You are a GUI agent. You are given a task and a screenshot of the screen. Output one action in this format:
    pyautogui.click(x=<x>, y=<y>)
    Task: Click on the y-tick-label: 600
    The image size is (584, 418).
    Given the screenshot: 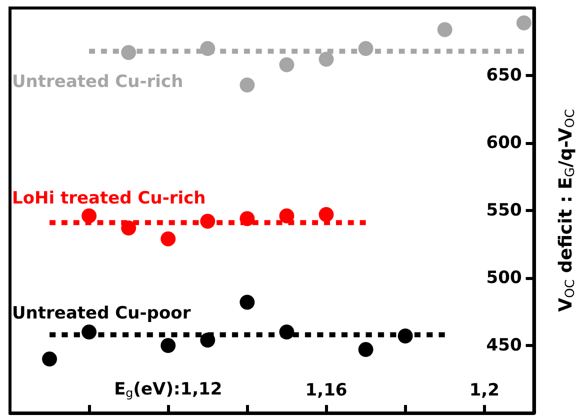 What is the action you would take?
    pyautogui.click(x=504, y=143)
    